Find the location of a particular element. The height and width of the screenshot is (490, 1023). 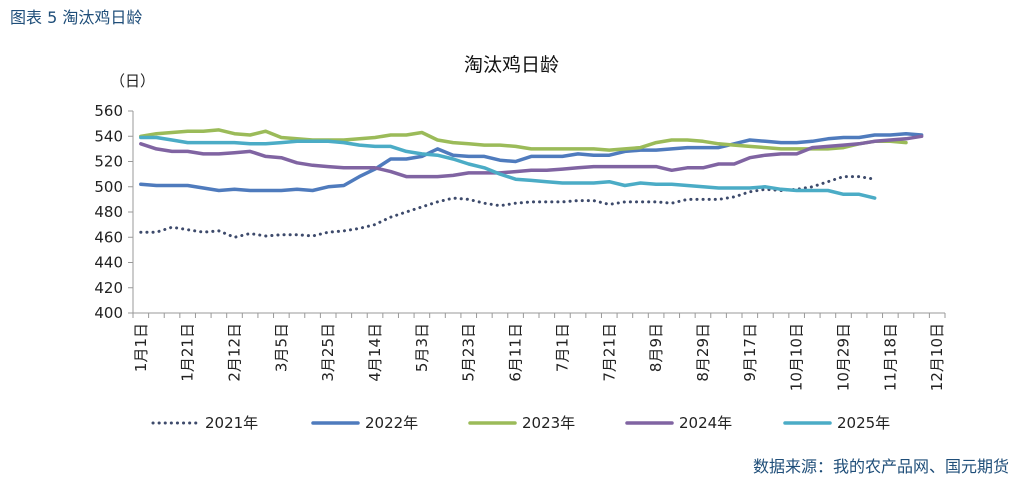

legend-label-2024: 2024年 is located at coordinates (705, 423).